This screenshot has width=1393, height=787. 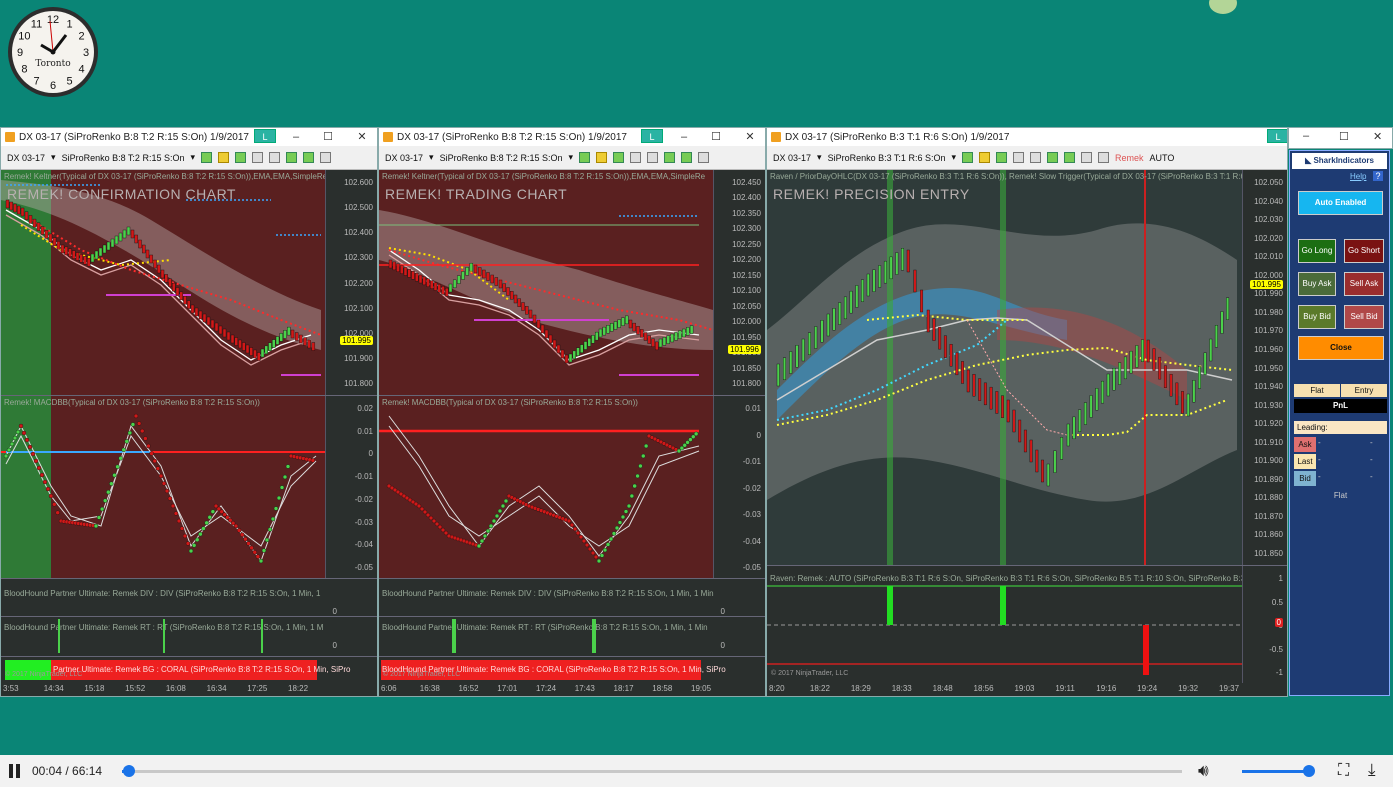 What do you see at coordinates (1341, 348) in the screenshot?
I see `close-position-button: Close` at bounding box center [1341, 348].